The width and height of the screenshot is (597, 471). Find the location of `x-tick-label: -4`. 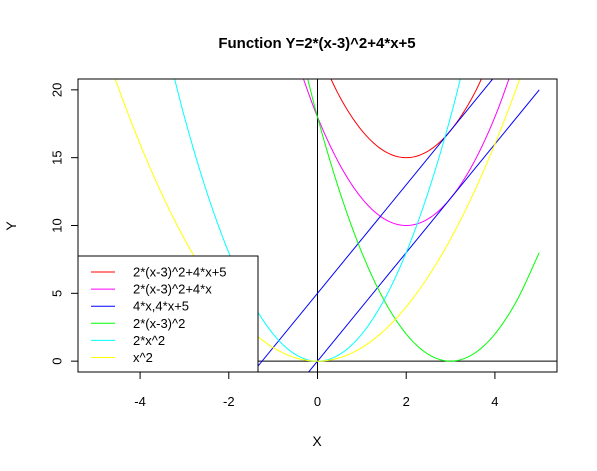

x-tick-label: -4 is located at coordinates (140, 401).